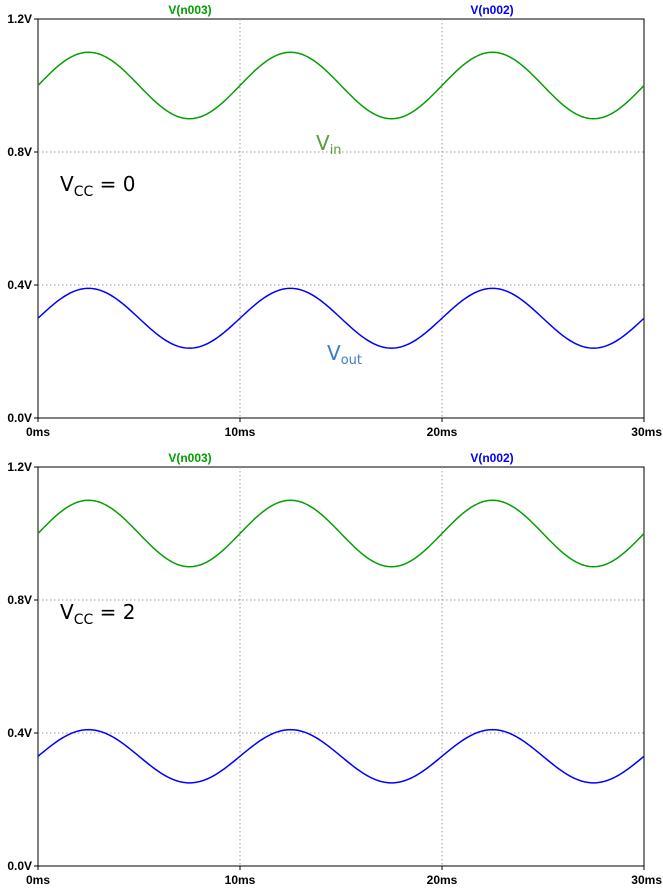 The width and height of the screenshot is (663, 895). Describe the element at coordinates (97, 614) in the screenshot. I see `vcc-annotation: VCC = 2` at that location.